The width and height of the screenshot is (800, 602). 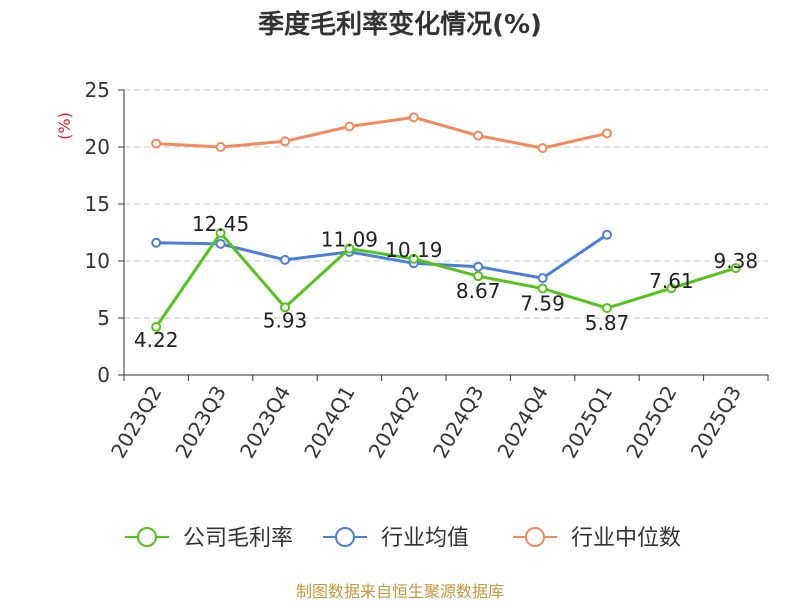 What do you see at coordinates (400, 25) in the screenshot?
I see `chart-title: 季度毛利率变化情况(%)` at bounding box center [400, 25].